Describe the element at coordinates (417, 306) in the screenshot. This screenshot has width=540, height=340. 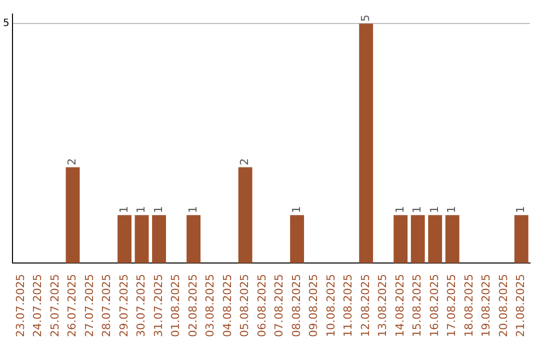
I see `x-tick-label: 15.08.2025` at that location.